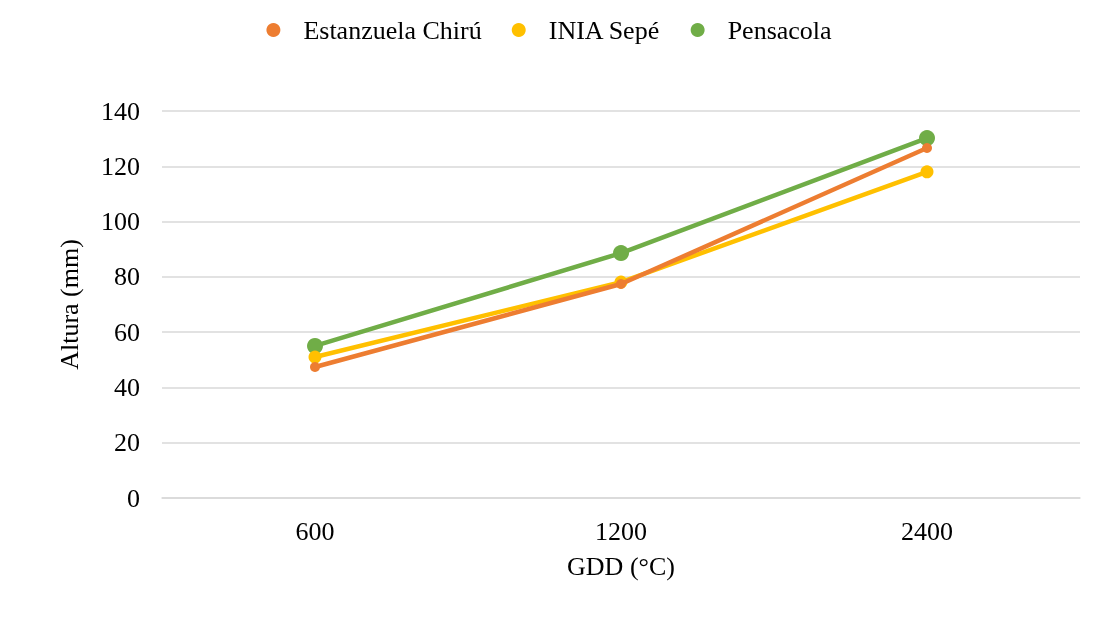 The height and width of the screenshot is (623, 1098). What do you see at coordinates (621, 566) in the screenshot?
I see `x-axis-title: GDD (°C)` at bounding box center [621, 566].